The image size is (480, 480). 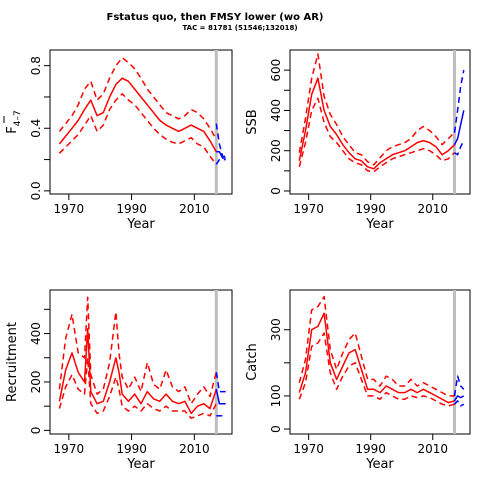 I want to click on fbar-historical-median, so click(x=137, y=115).